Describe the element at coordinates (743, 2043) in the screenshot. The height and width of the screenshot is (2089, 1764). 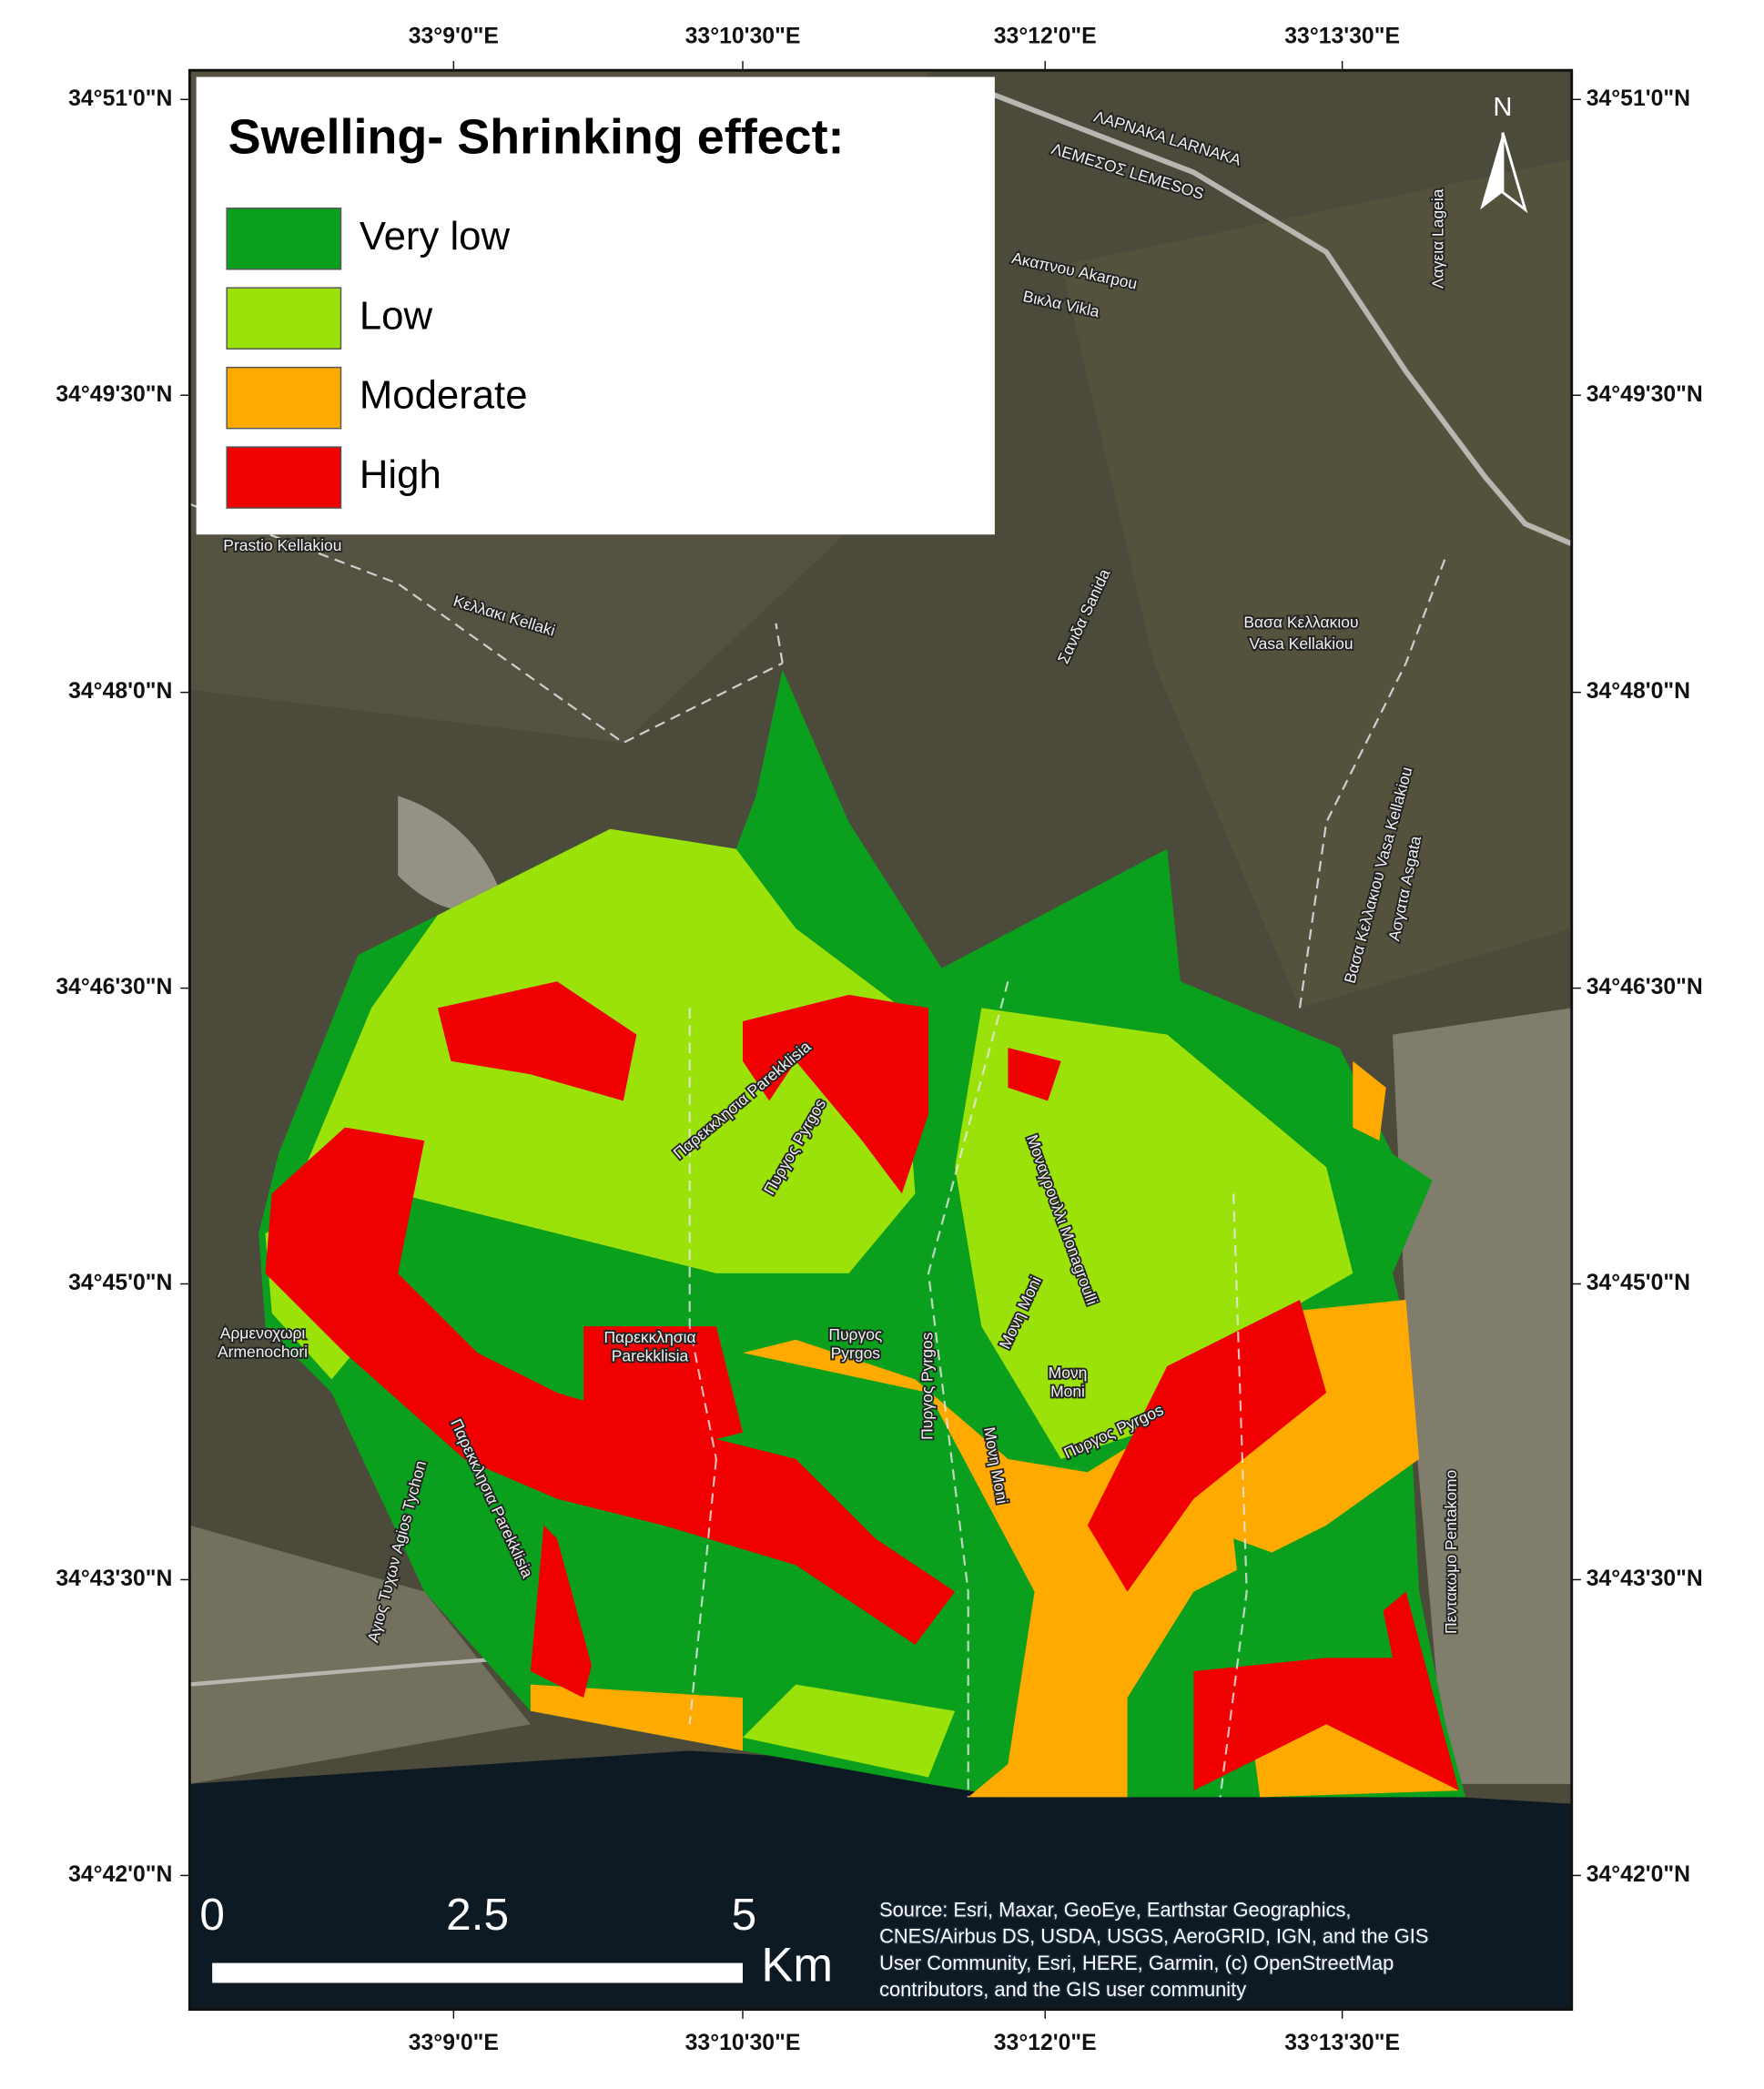
I see `lon-label-bottom: 33°10'30"E` at that location.